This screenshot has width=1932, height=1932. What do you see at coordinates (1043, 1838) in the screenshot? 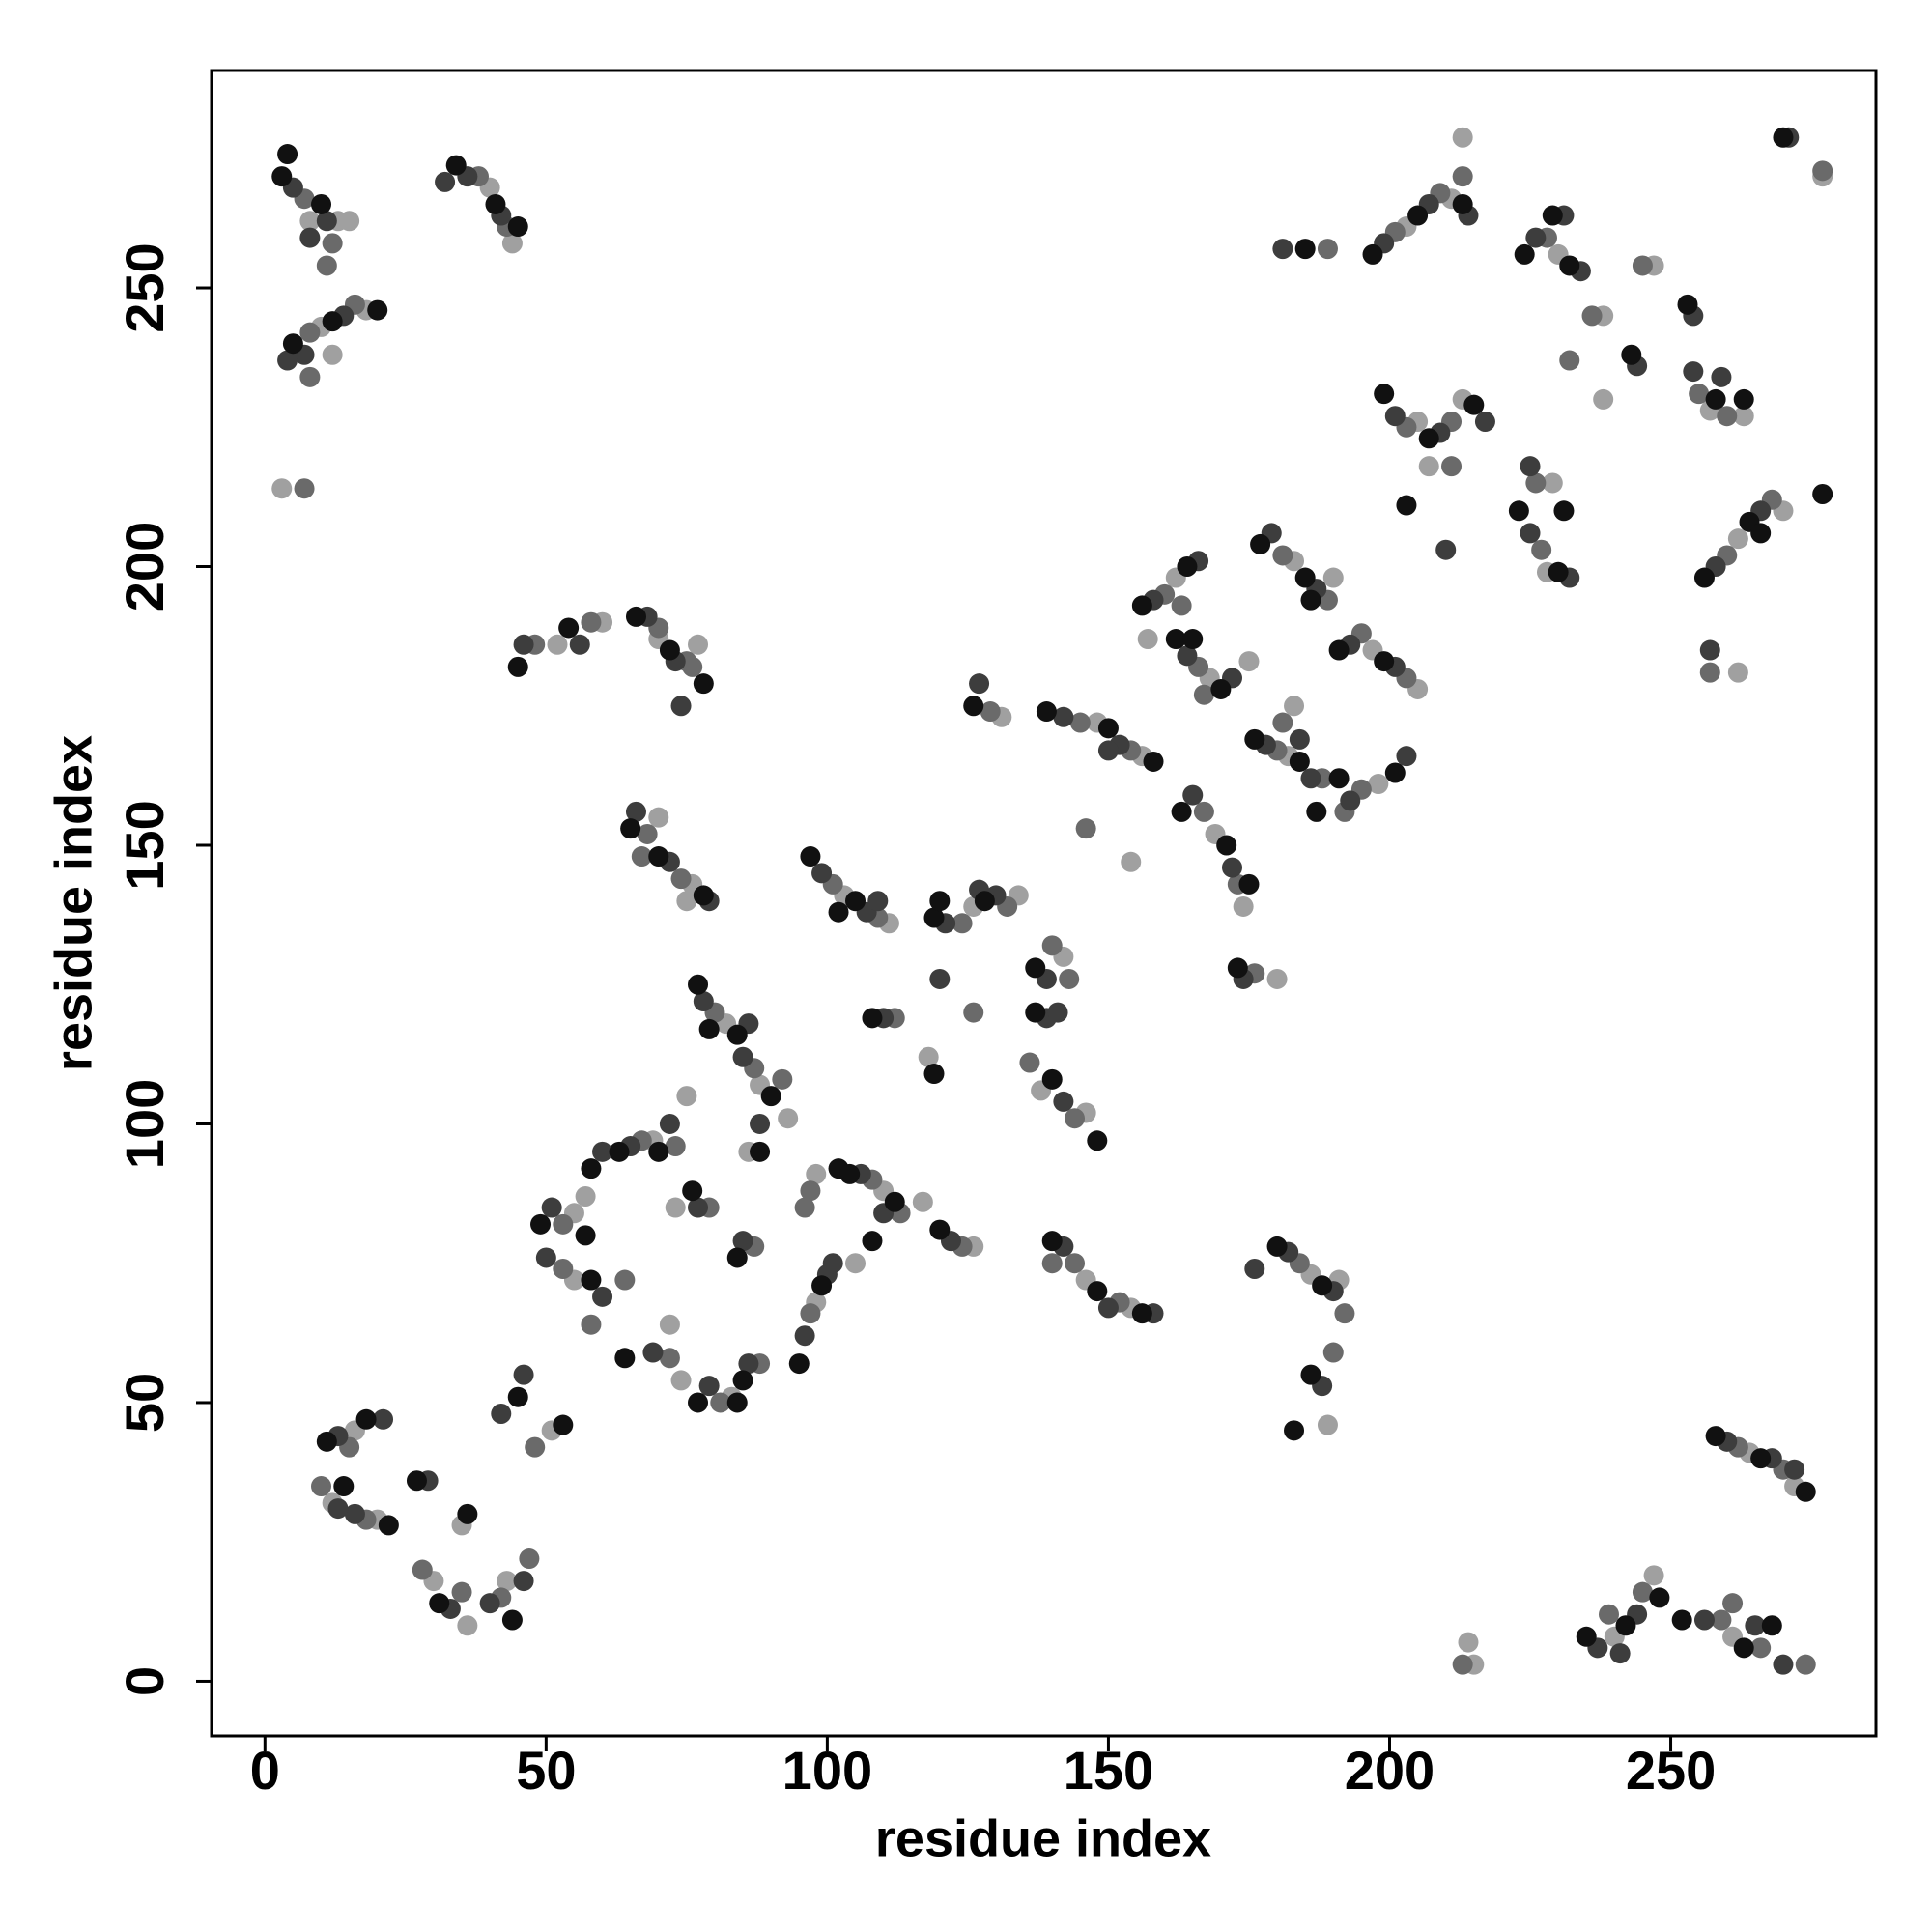
I see `x-axis-title: residue index` at bounding box center [1043, 1838].